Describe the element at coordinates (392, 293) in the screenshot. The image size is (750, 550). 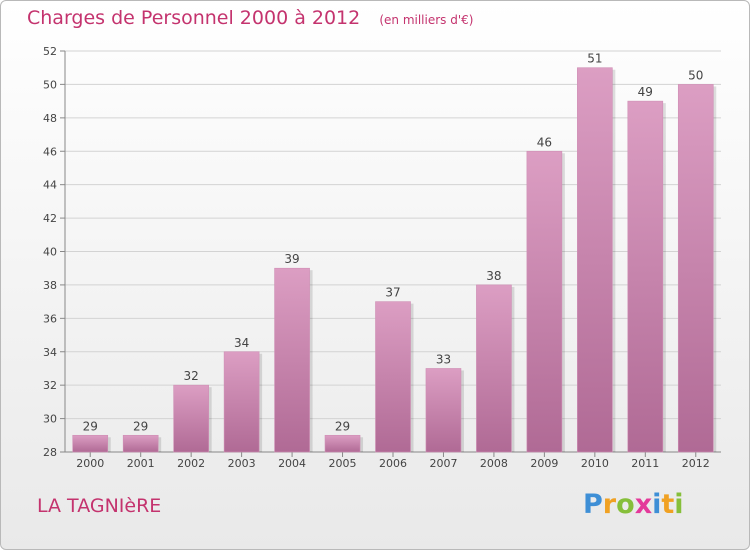
I see `bar-value-label: 37` at that location.